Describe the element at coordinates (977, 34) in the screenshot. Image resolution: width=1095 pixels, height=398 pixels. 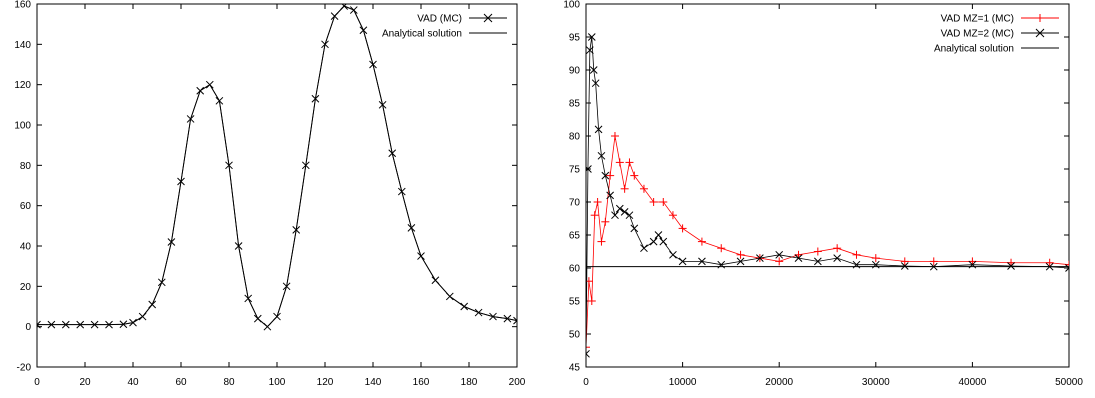
I see `legend-label: VAD MZ=2 (MC)` at that location.